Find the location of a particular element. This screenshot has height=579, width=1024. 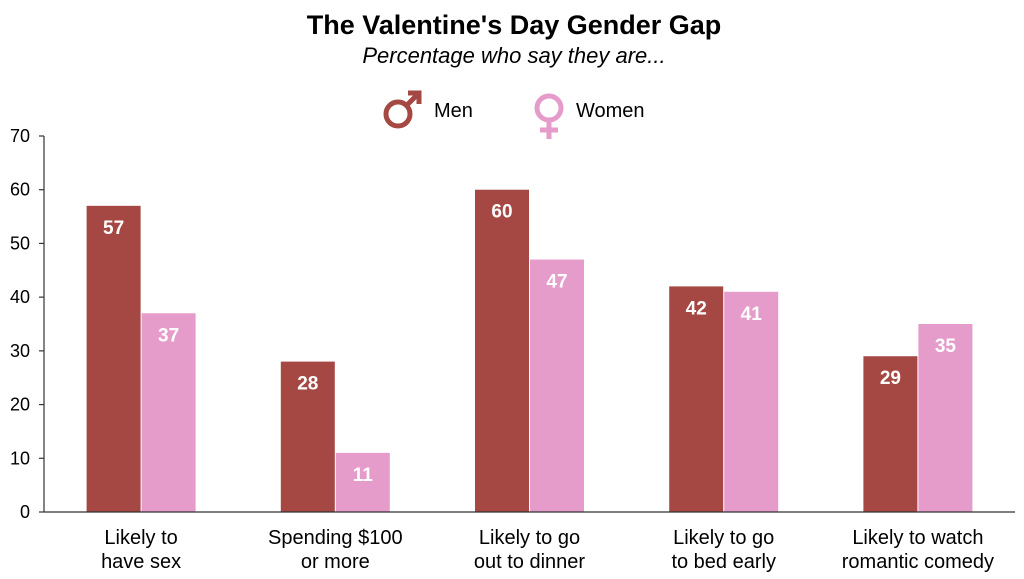

data-label: 47 is located at coordinates (556, 282).